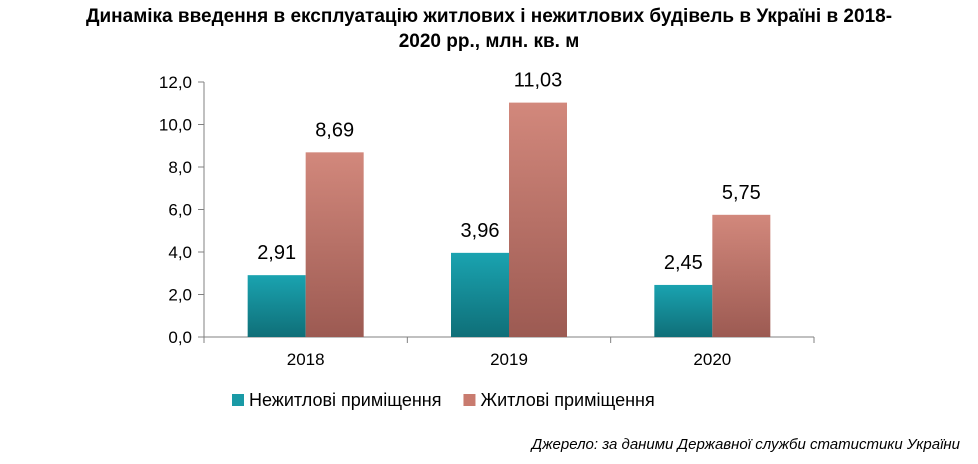  What do you see at coordinates (238, 400) in the screenshot?
I see `legend-swatch-non-residential` at bounding box center [238, 400].